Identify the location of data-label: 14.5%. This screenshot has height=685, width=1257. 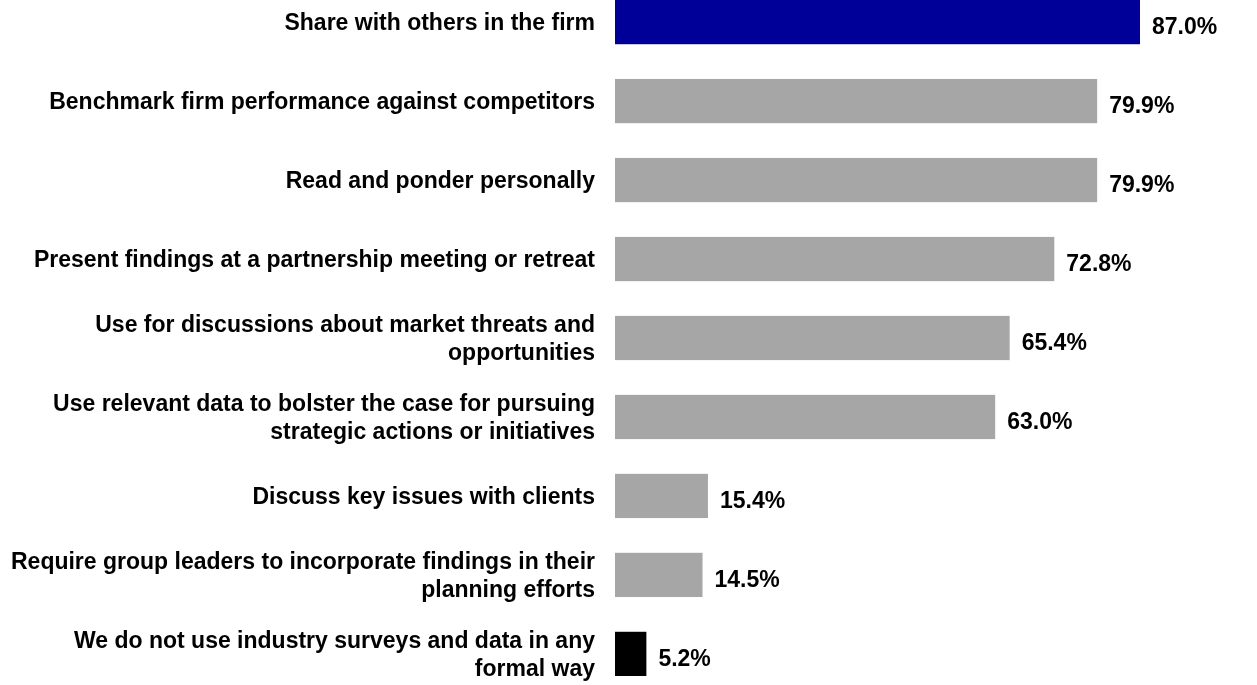
(747, 578).